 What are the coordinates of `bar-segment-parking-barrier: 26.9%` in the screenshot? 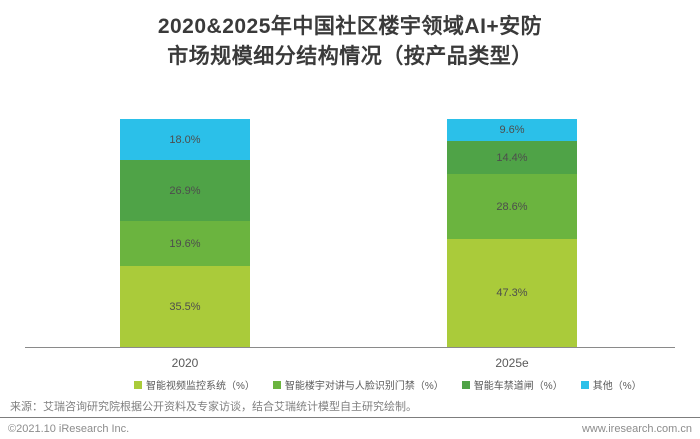 It's located at (185, 191).